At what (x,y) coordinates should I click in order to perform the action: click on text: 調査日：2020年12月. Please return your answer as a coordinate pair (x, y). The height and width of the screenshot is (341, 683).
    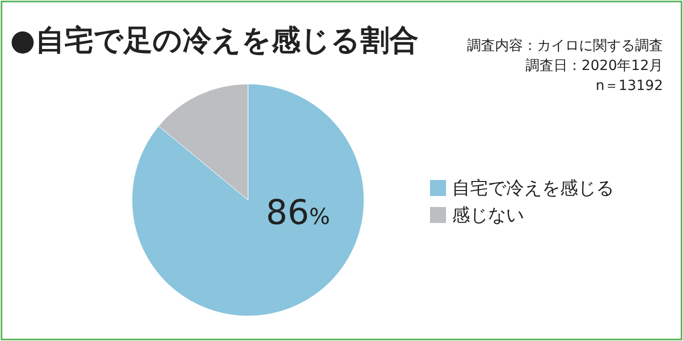
    Looking at the image, I should click on (594, 66).